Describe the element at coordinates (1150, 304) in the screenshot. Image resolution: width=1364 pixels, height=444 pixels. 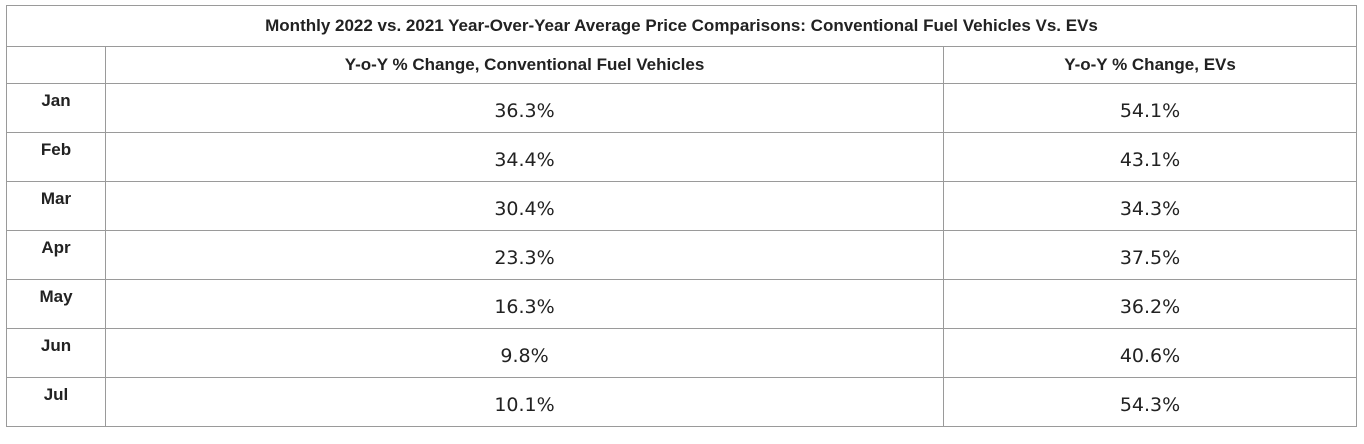
I see `ev-value-cell: 36.2%` at that location.